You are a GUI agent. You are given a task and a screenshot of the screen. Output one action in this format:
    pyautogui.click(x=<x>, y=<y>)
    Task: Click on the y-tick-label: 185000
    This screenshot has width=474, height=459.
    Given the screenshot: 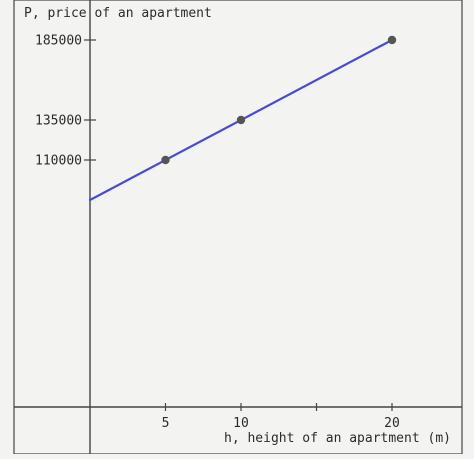 What is the action you would take?
    pyautogui.click(x=58, y=41)
    